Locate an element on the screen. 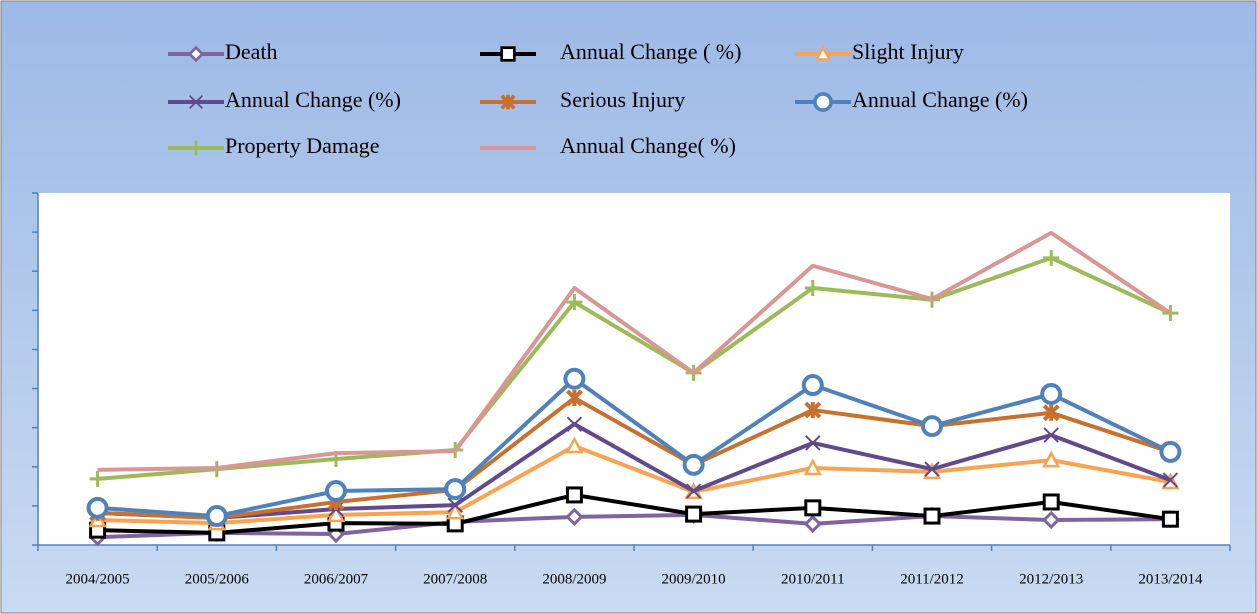  legend-label: Slight Injury is located at coordinates (908, 51).